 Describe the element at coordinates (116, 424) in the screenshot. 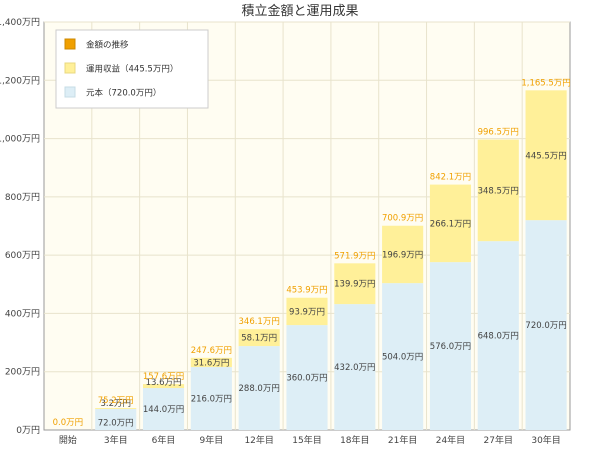

I see `data-label-principal: 72.0万円` at that location.